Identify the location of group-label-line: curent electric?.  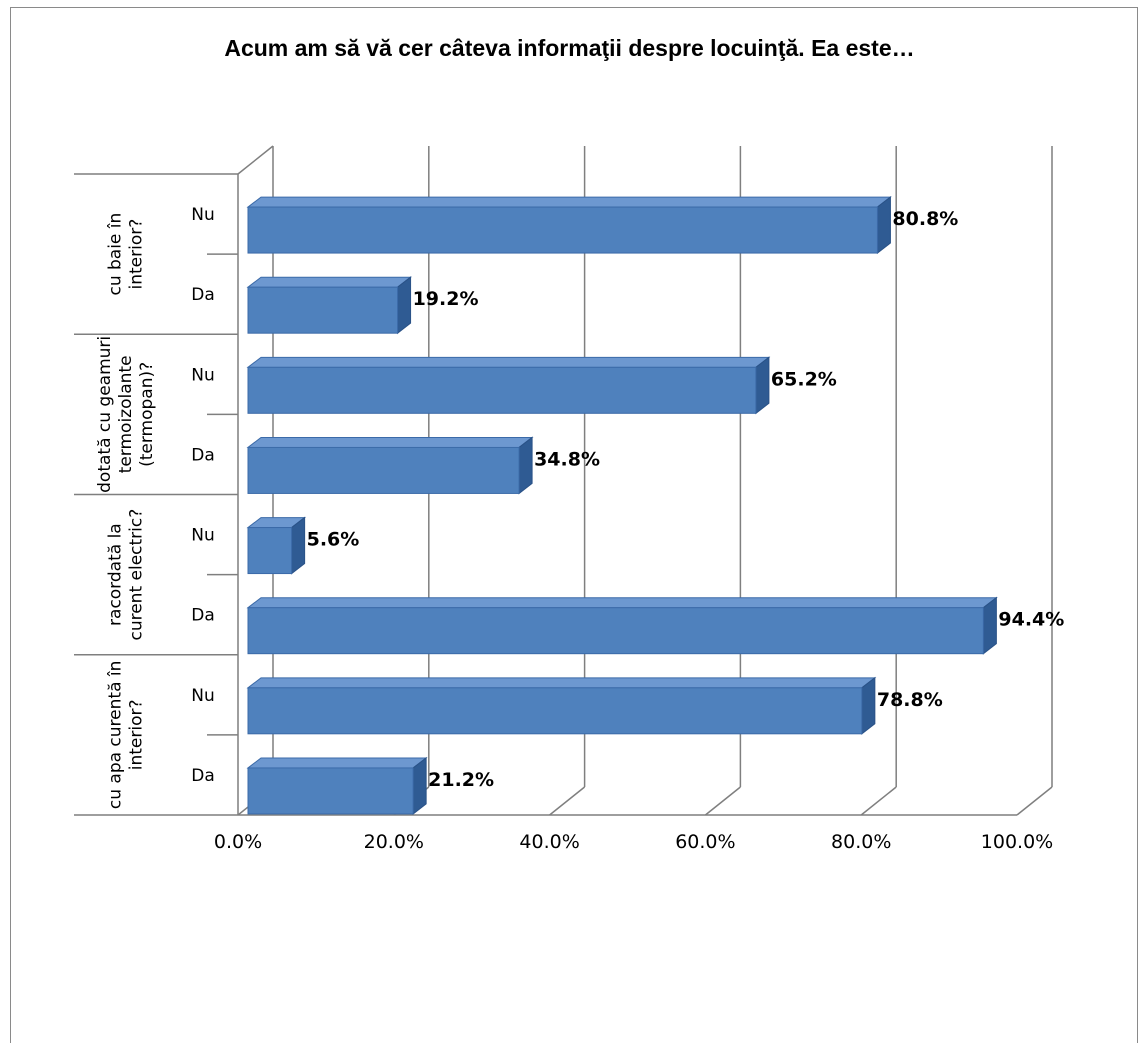
(137, 575).